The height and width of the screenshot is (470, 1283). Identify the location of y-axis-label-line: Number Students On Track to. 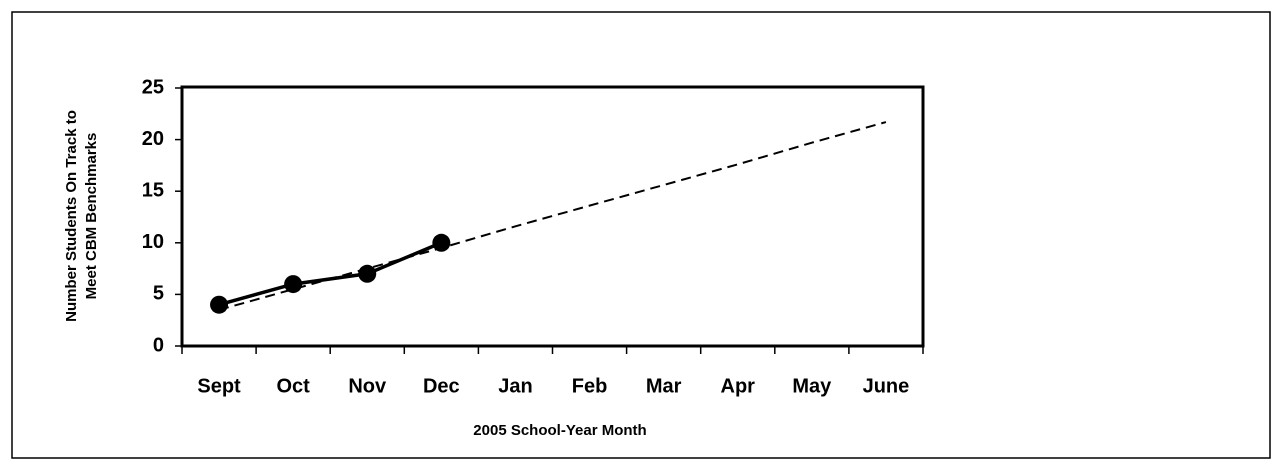
(71, 216).